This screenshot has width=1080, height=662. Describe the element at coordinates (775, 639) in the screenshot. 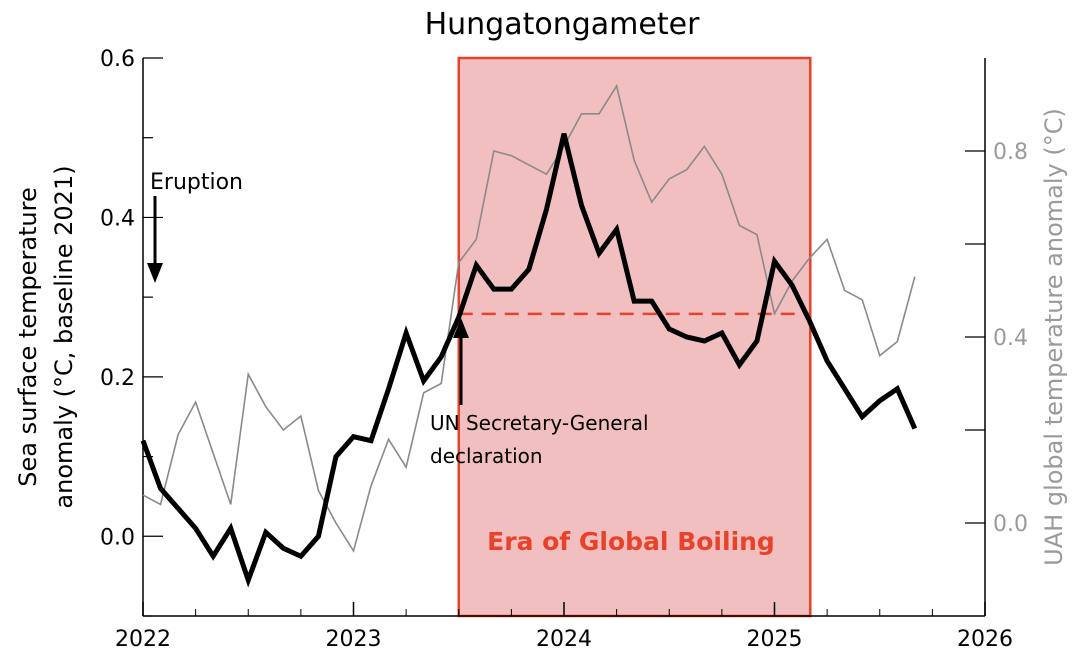

I see `x-tick-label: 2025` at that location.